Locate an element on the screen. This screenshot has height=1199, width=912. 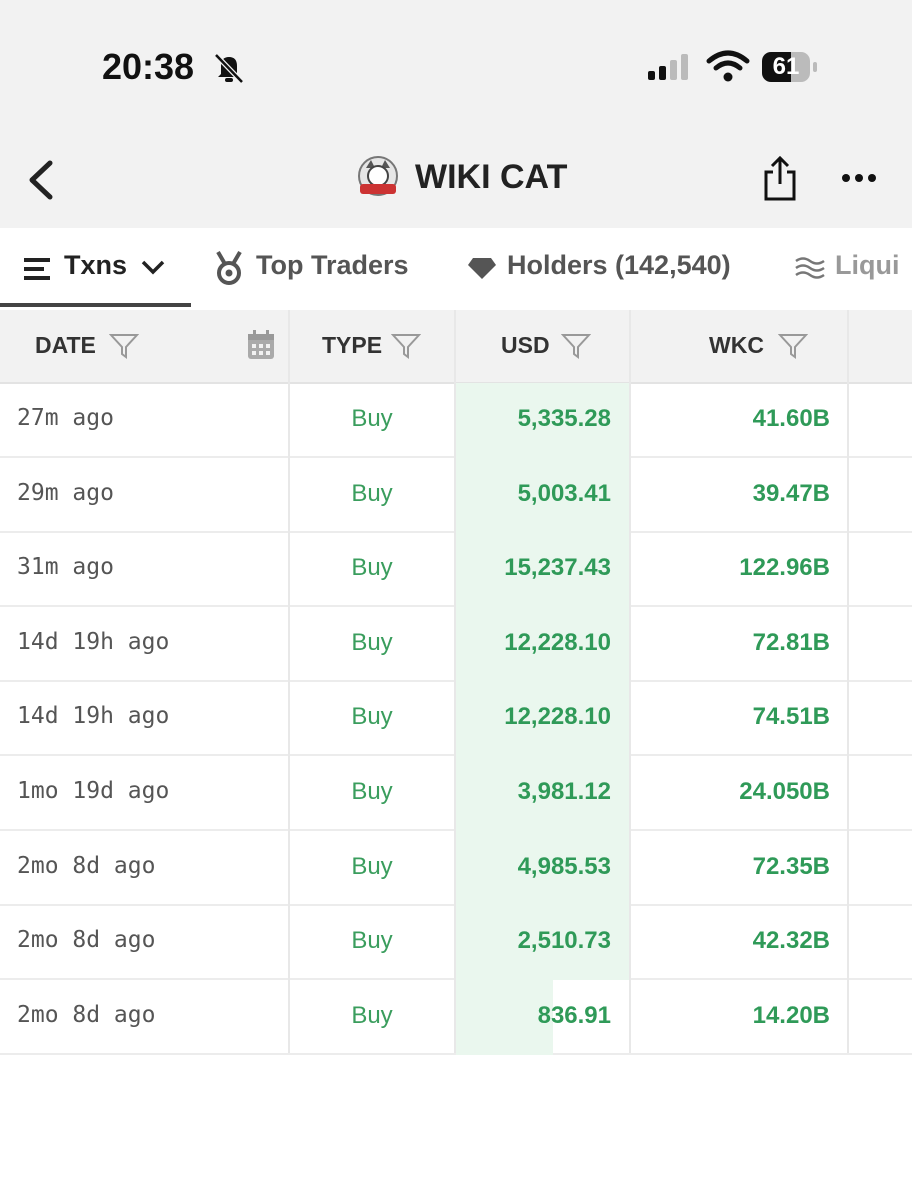
list-icon is located at coordinates (37, 269).